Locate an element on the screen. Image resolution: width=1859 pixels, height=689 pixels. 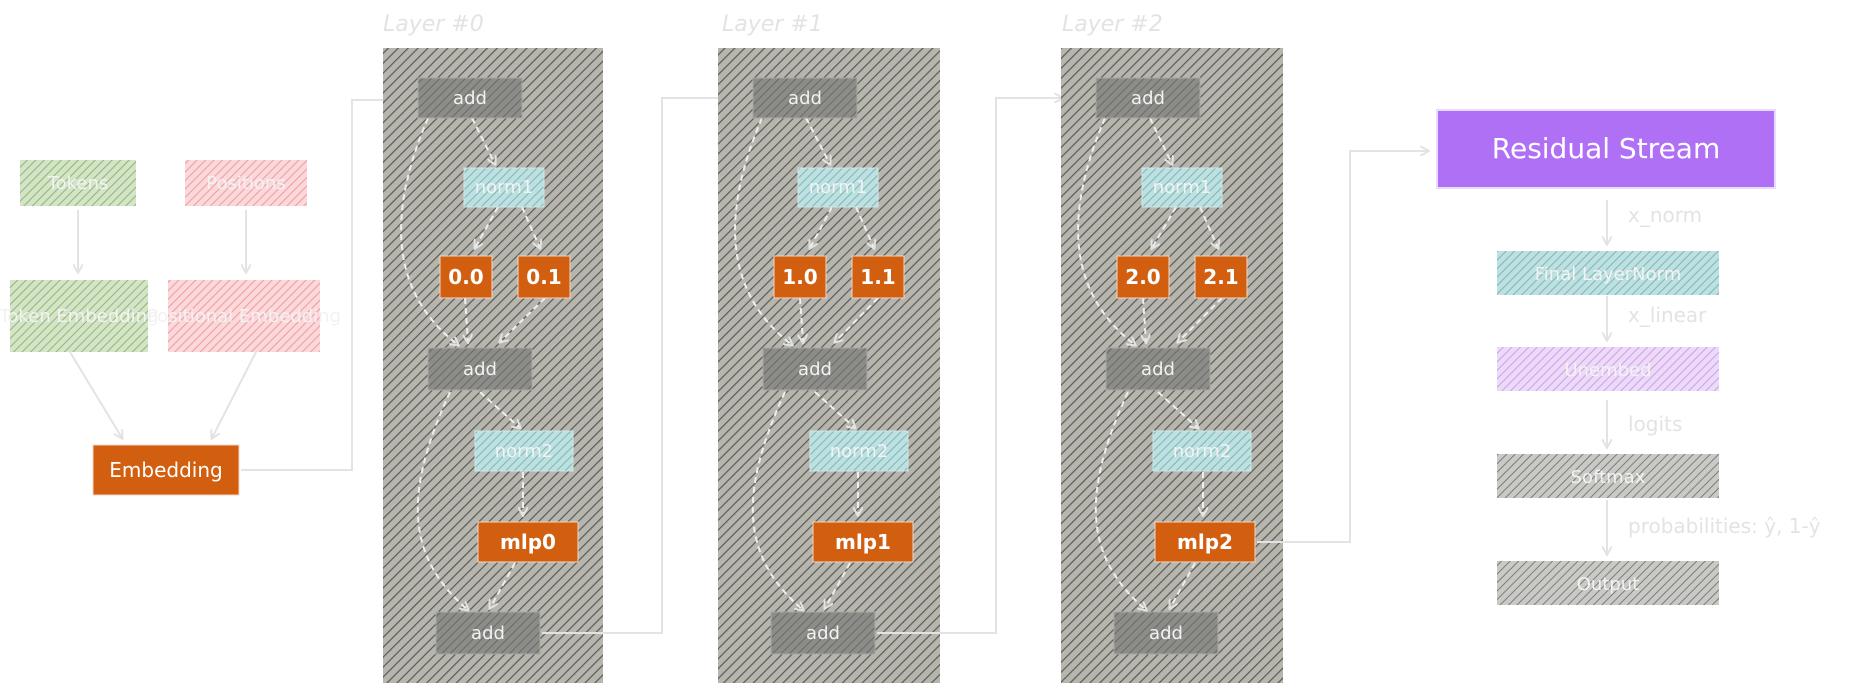
layer-2-add-in: add is located at coordinates (1148, 98).